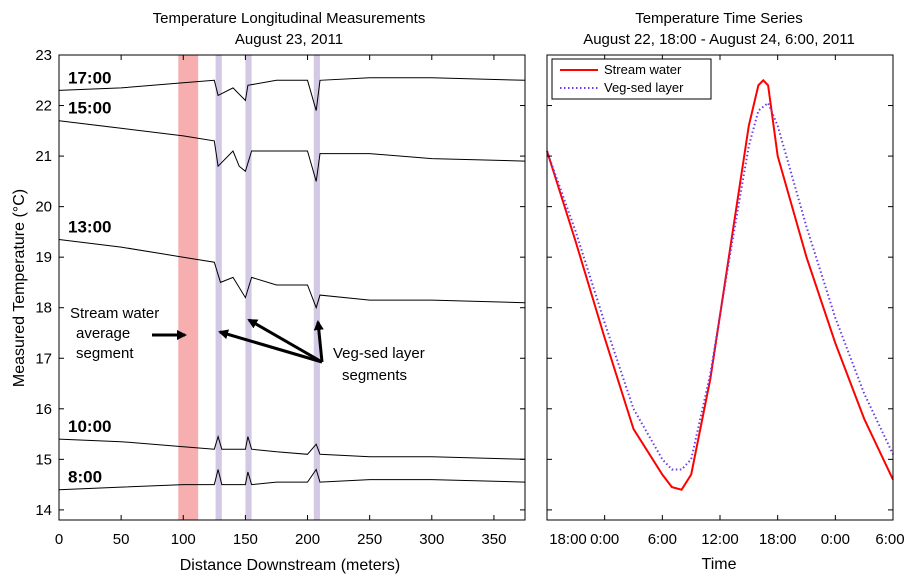 The image size is (914, 578). I want to click on series-labels: 17:00 15:00 13:00 10:00 8:00, so click(89, 277).